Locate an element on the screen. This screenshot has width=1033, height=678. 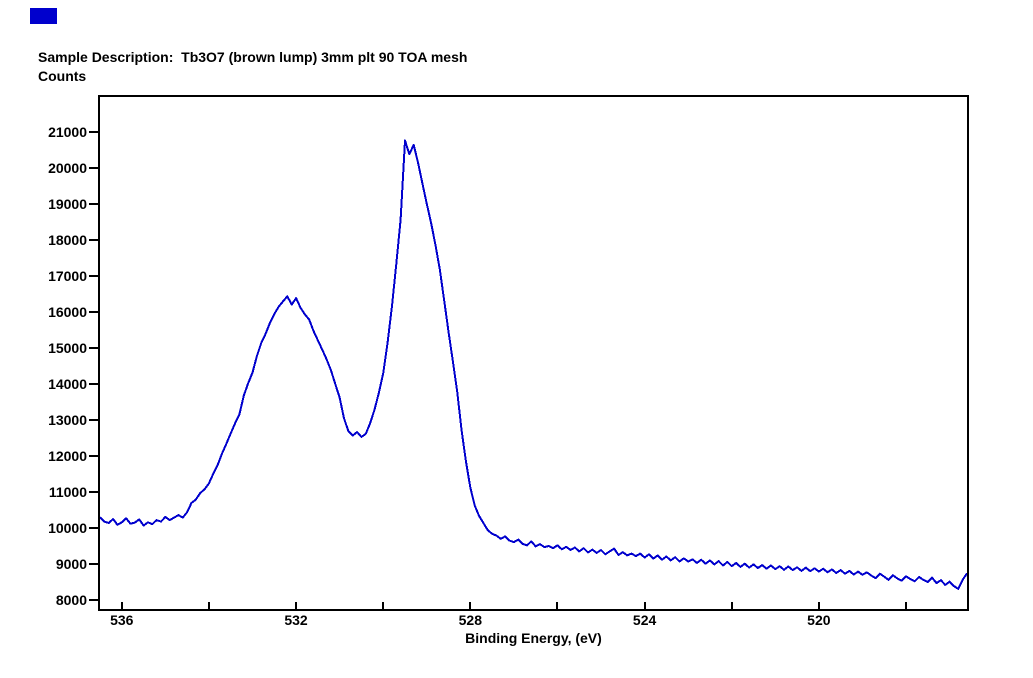
y-tick-label: 20000 is located at coordinates (67, 167).